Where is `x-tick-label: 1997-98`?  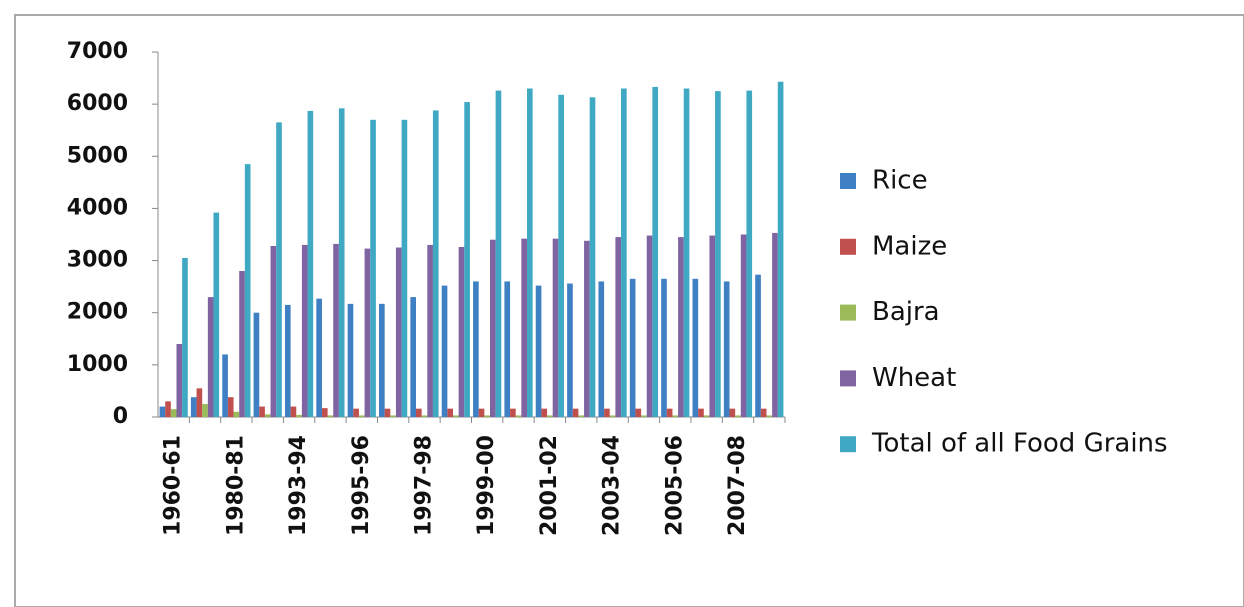
x-tick-label: 1997-98 is located at coordinates (423, 485).